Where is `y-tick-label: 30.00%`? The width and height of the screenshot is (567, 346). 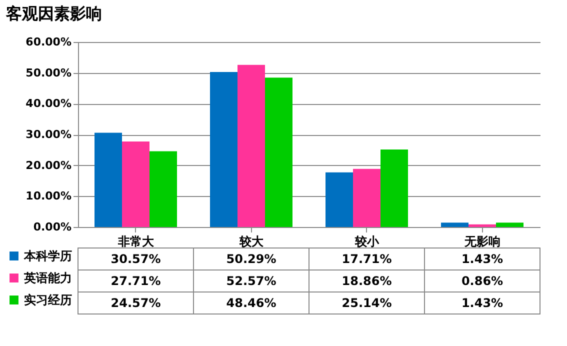
y-tick-label: 30.00% is located at coordinates (49, 134).